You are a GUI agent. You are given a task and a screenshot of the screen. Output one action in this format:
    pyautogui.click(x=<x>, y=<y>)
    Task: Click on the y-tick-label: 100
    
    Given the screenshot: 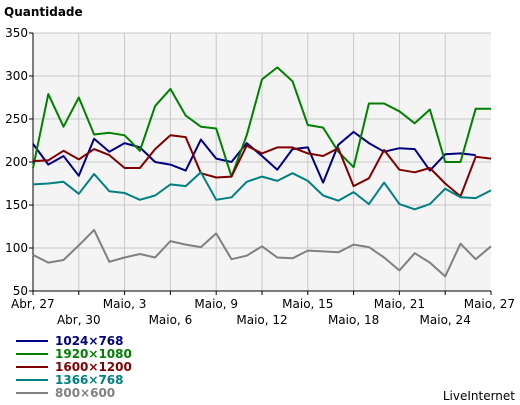 What is the action you would take?
    pyautogui.click(x=16, y=248)
    